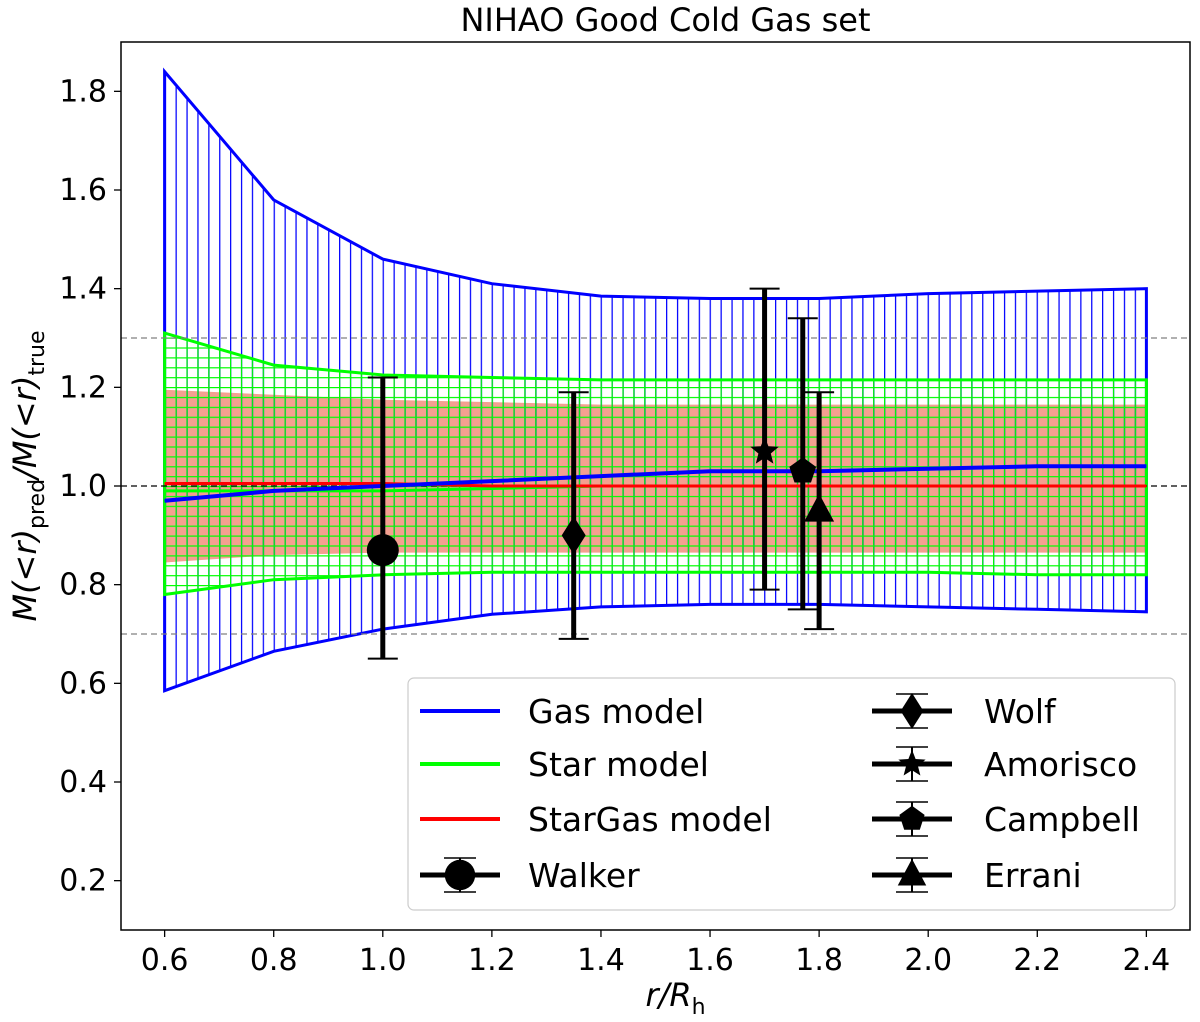 Image resolution: width=1200 pixels, height=1022 pixels. What do you see at coordinates (791, 794) in the screenshot?
I see `legend-box` at bounding box center [791, 794].